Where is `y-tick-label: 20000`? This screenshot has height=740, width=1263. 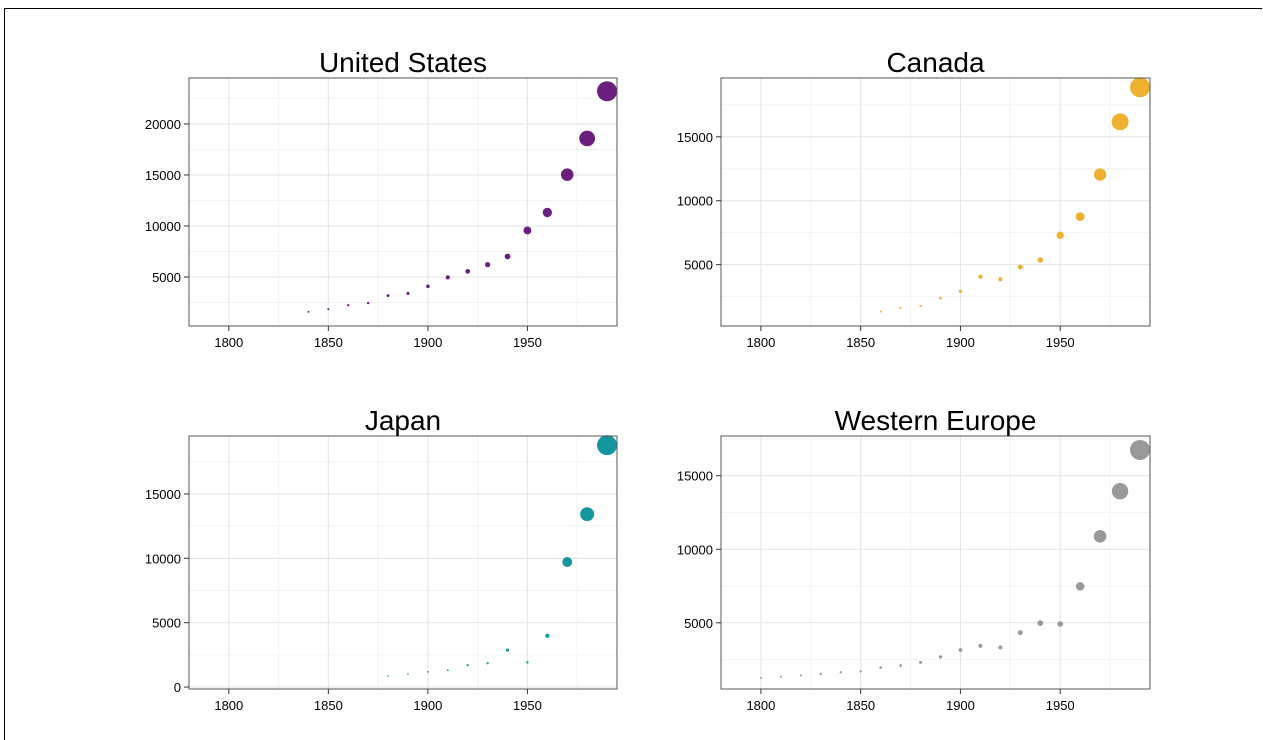 y-tick-label: 20000 is located at coordinates (163, 124).